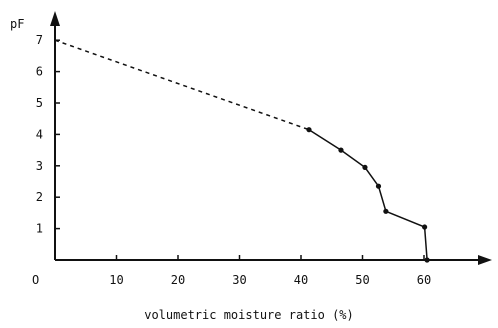  Describe the element at coordinates (424, 280) in the screenshot. I see `x-tick-label: 60` at that location.